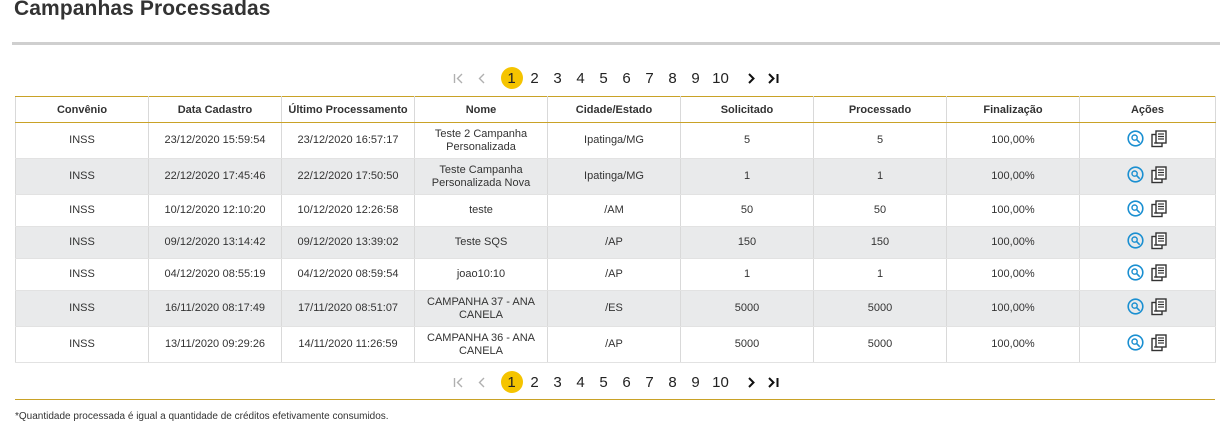 This screenshot has height=443, width=1232. What do you see at coordinates (614, 210) in the screenshot?
I see `cell-cidade-estado: /AM` at bounding box center [614, 210].